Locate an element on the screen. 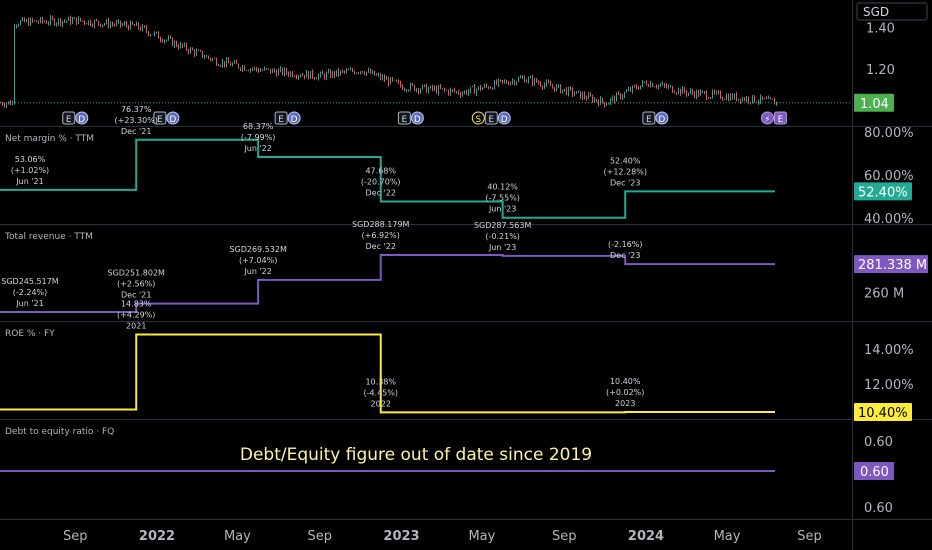  data-label: (+6.92%) is located at coordinates (381, 235).